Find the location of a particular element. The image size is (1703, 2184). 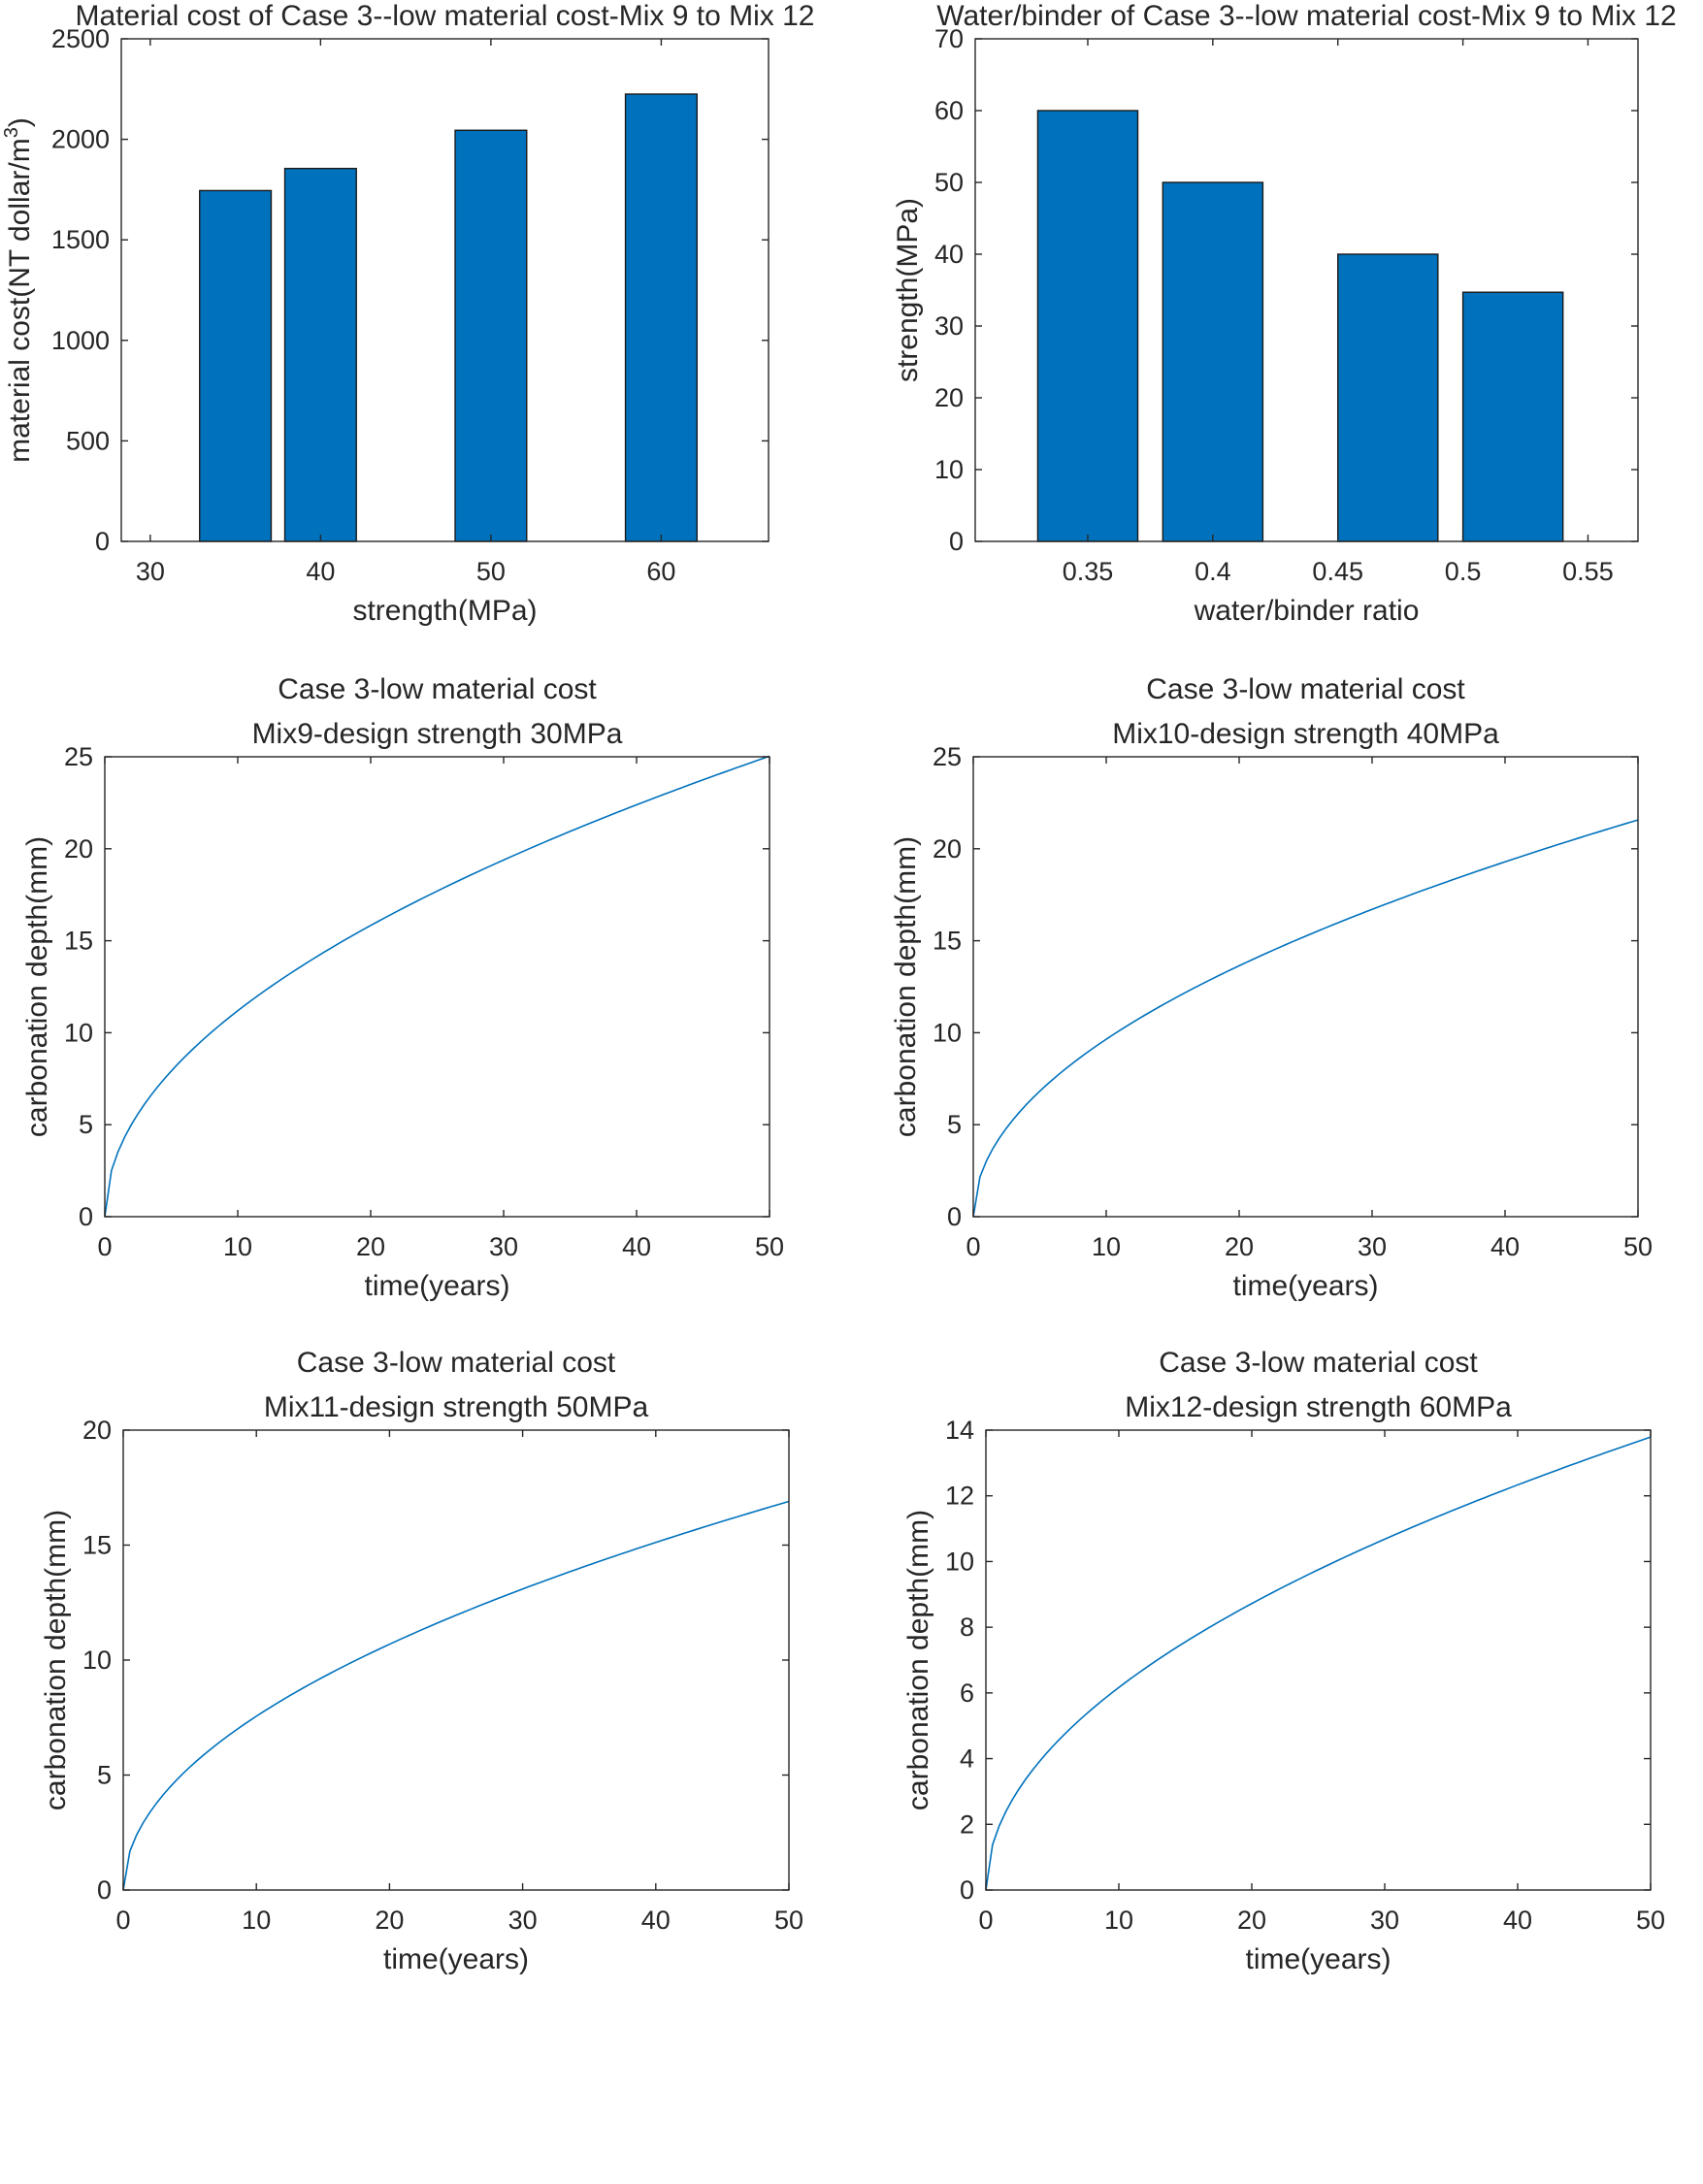

chart-title-line-2: Mix11-design strength 50MPa is located at coordinates (456, 1407).